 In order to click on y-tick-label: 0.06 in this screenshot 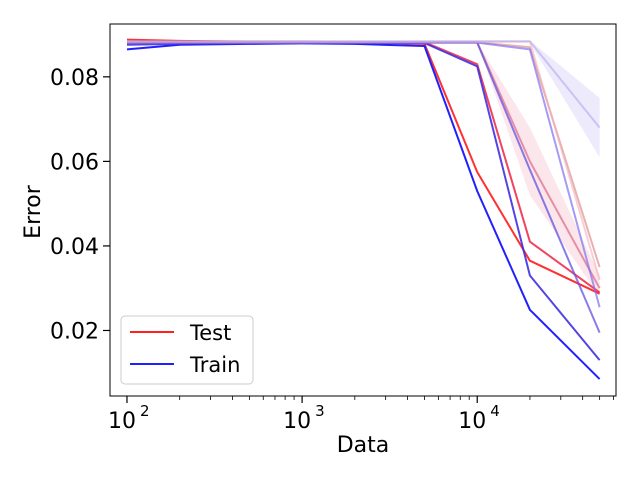, I will do `click(74, 162)`.